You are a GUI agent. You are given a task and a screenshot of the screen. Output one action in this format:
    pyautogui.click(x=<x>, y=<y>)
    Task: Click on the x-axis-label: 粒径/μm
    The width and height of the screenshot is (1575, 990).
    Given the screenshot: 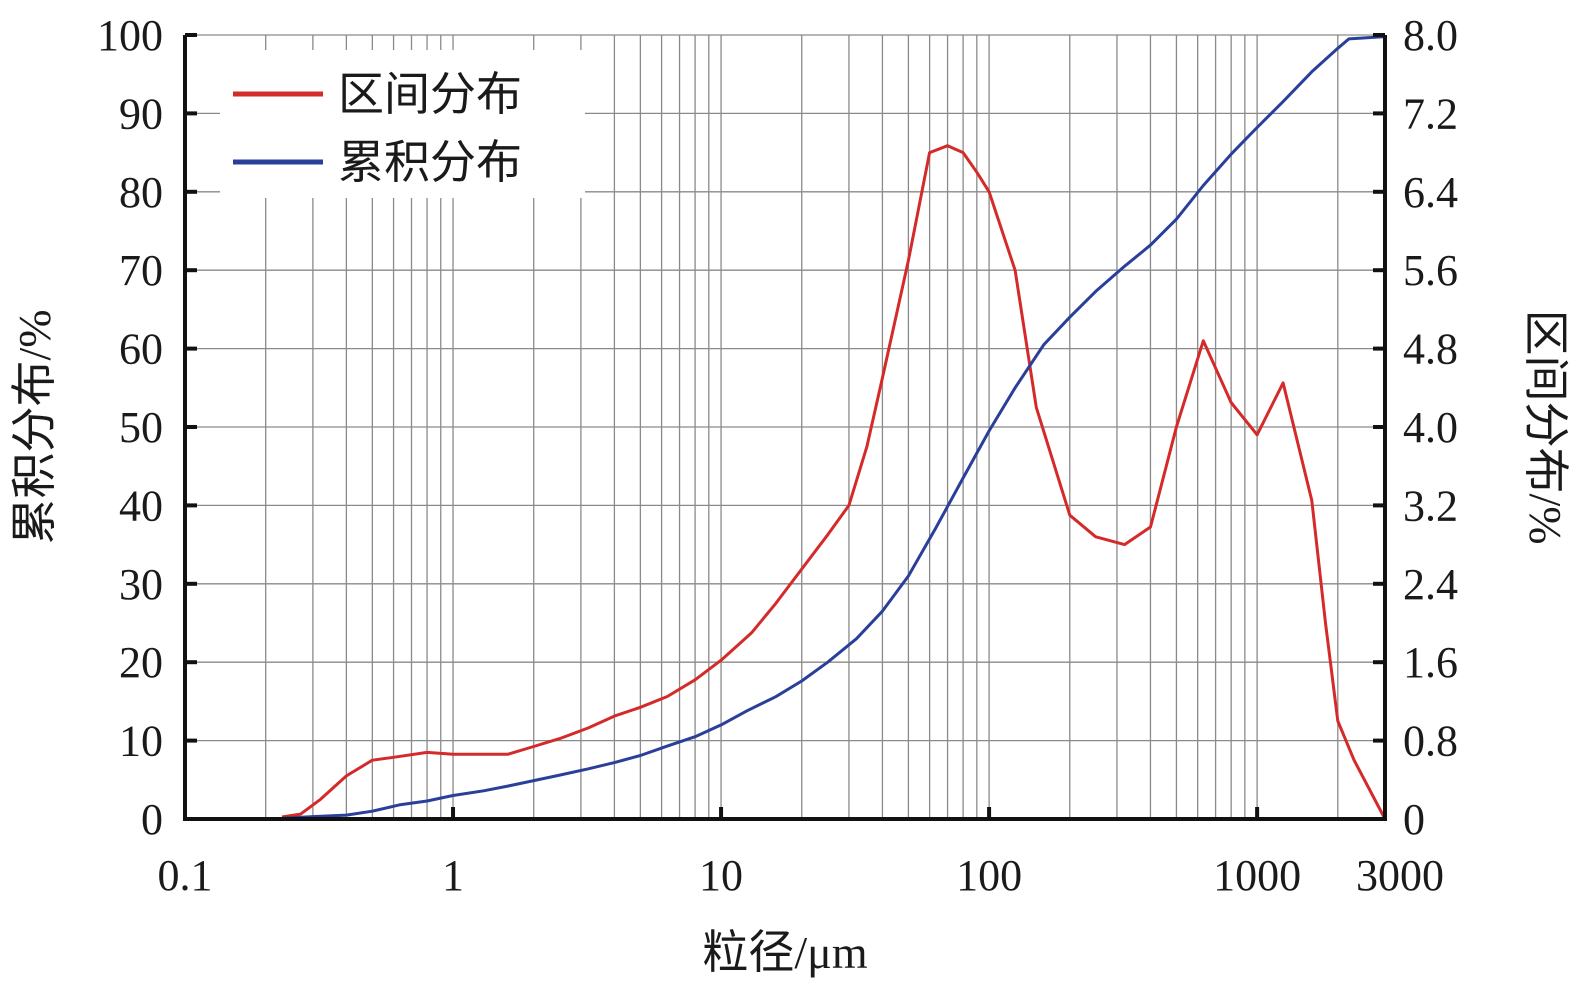 What is the action you would take?
    pyautogui.click(x=784, y=952)
    